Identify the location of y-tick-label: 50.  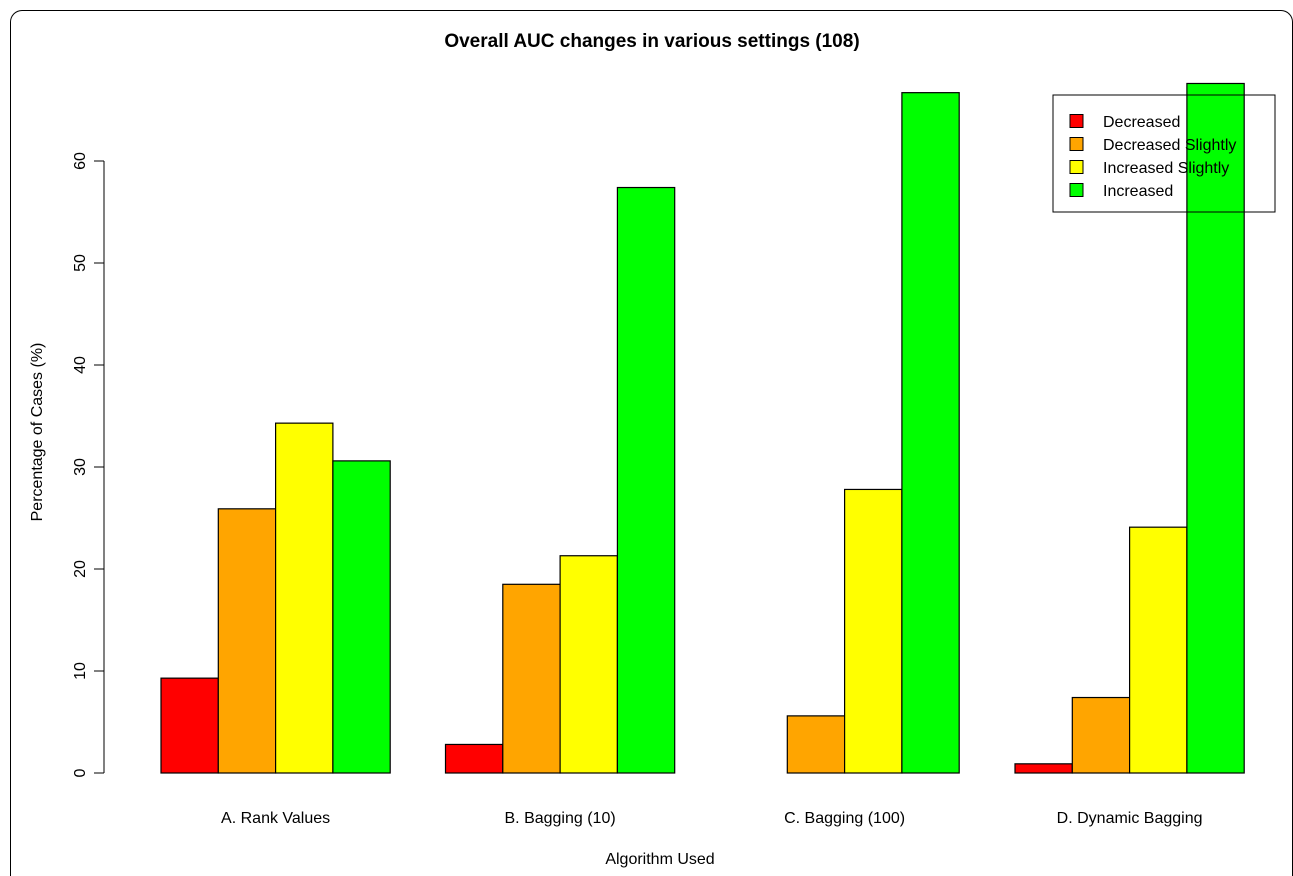
(80, 263).